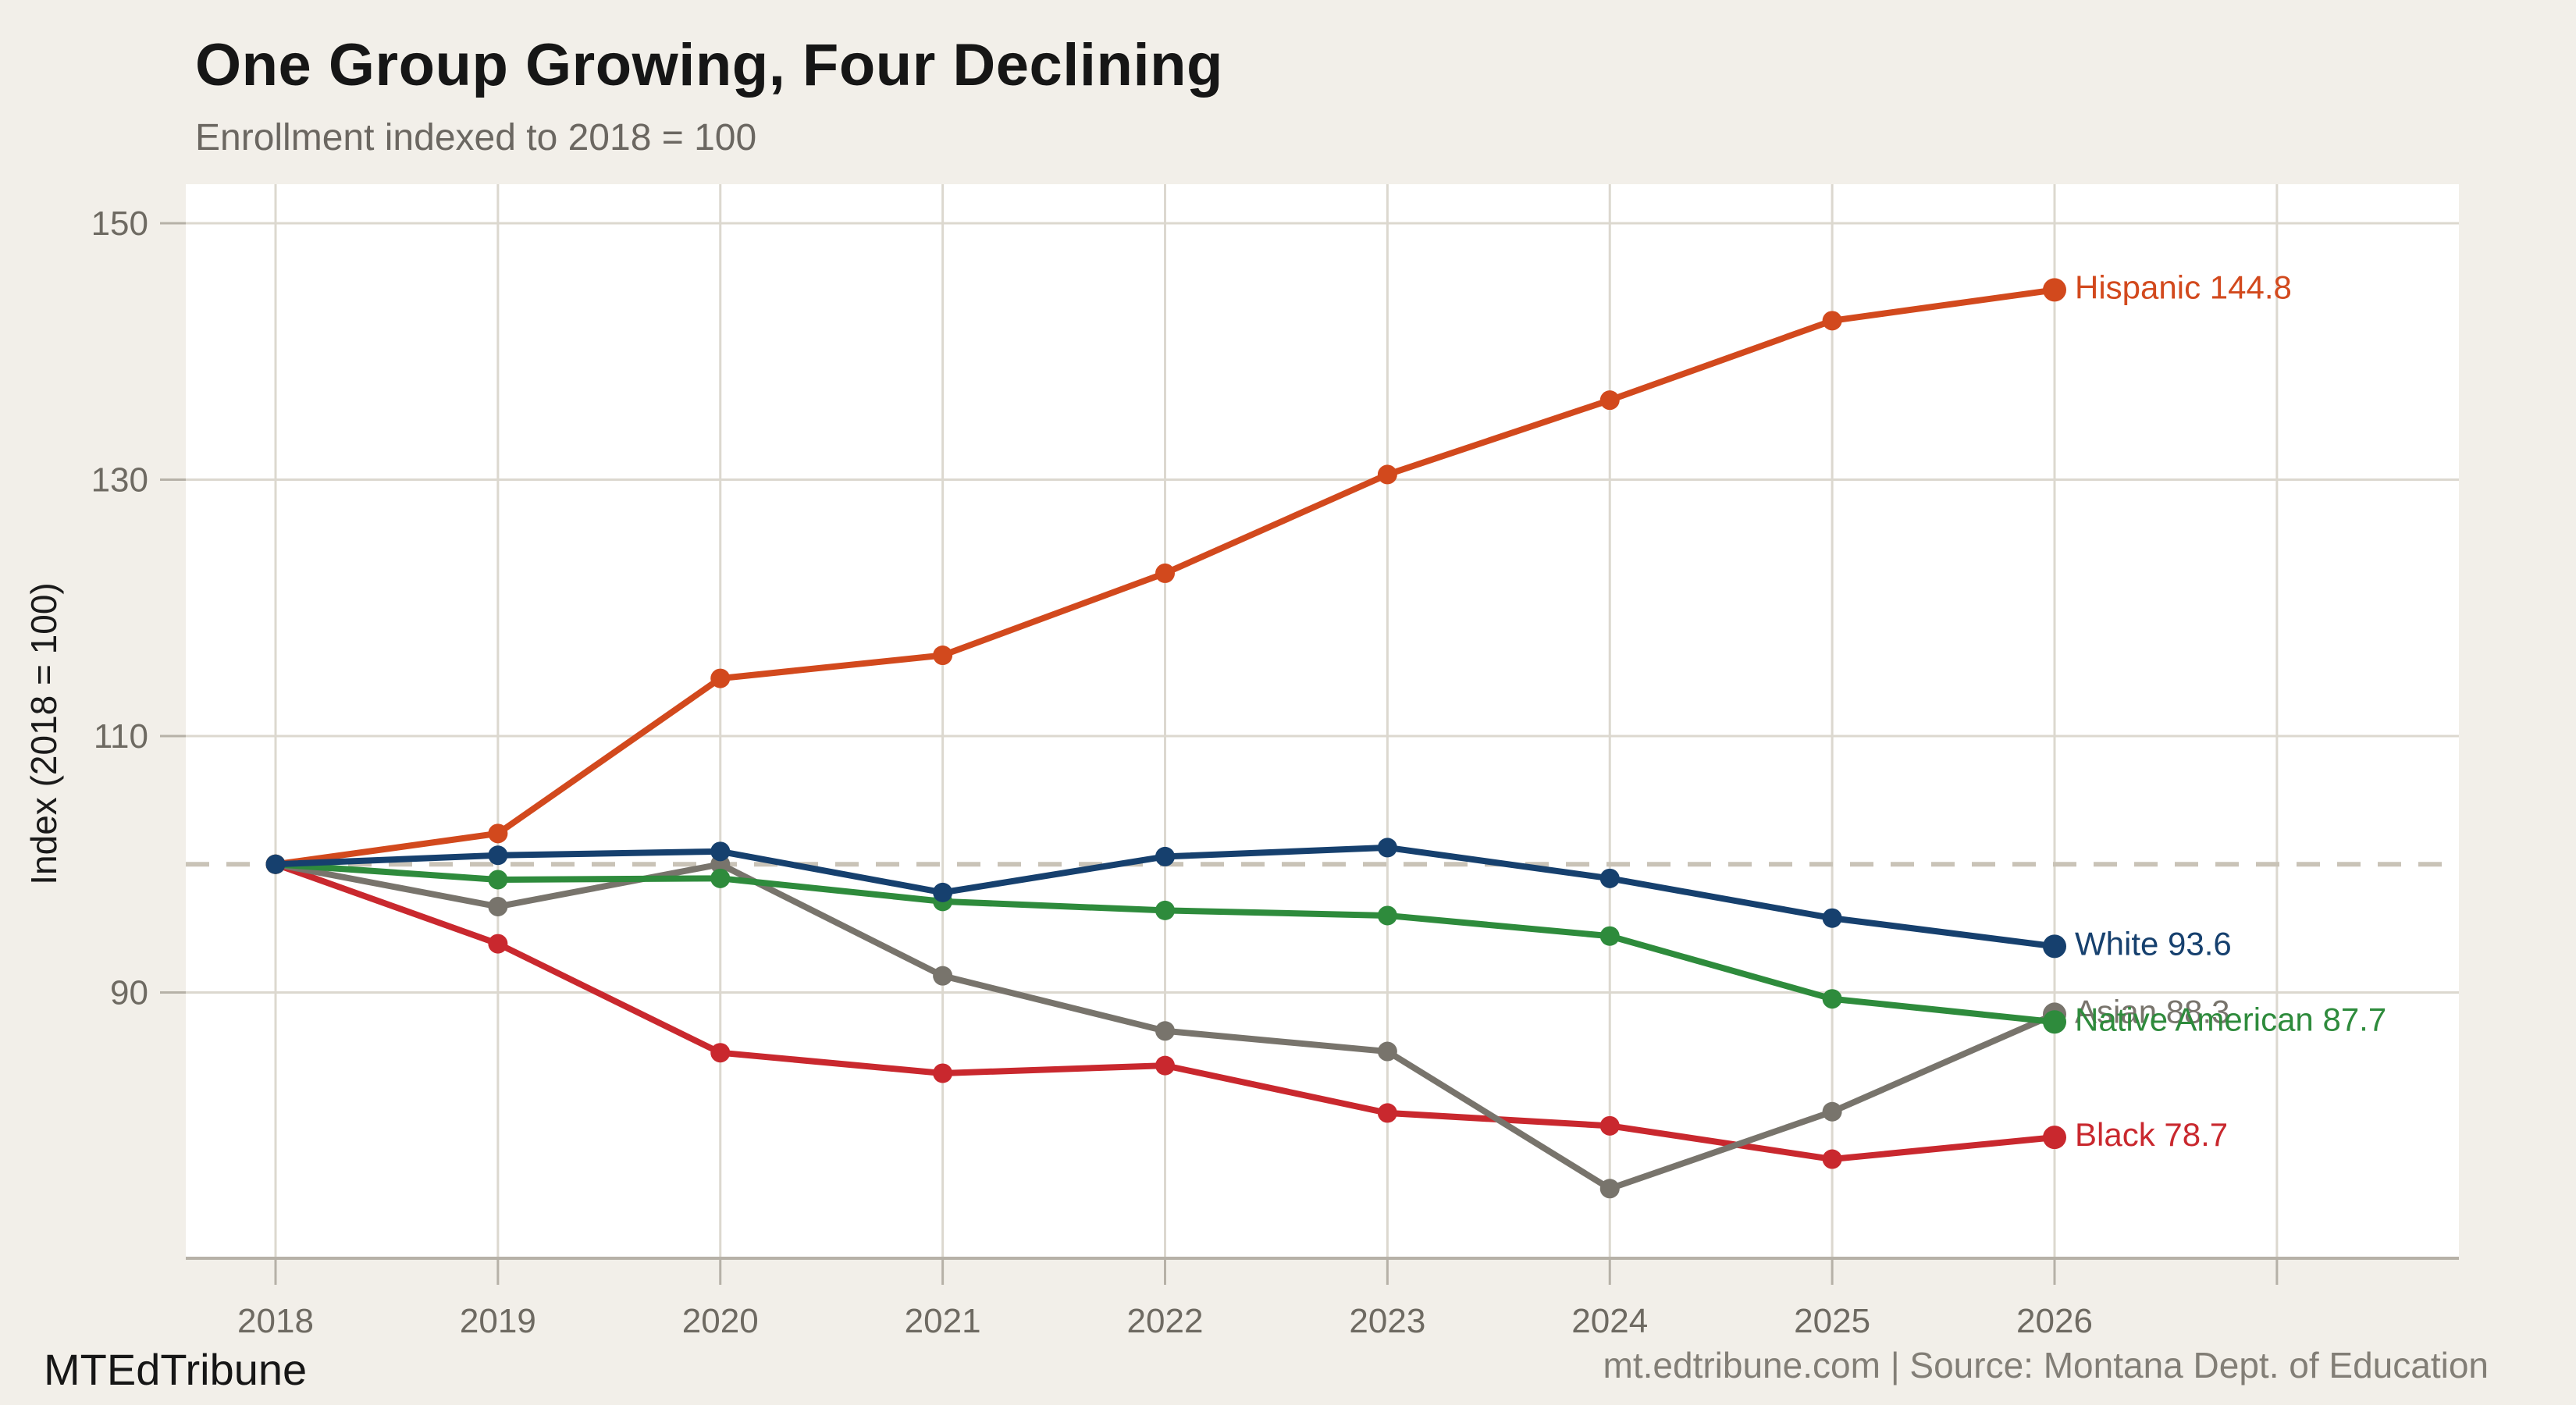  What do you see at coordinates (943, 1073) in the screenshot?
I see `series-point-black-2021` at bounding box center [943, 1073].